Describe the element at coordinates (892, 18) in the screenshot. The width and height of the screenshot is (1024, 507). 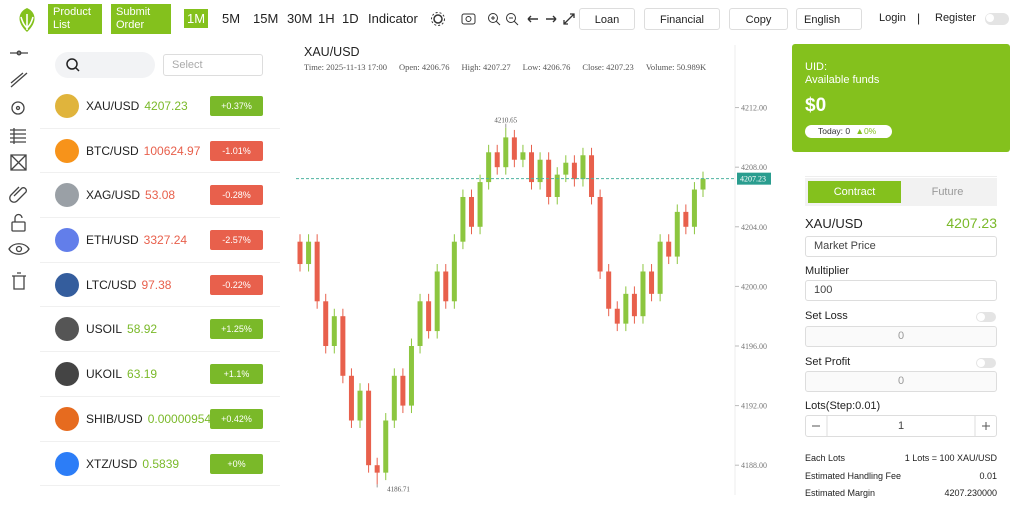
I see `login-link: Login` at that location.